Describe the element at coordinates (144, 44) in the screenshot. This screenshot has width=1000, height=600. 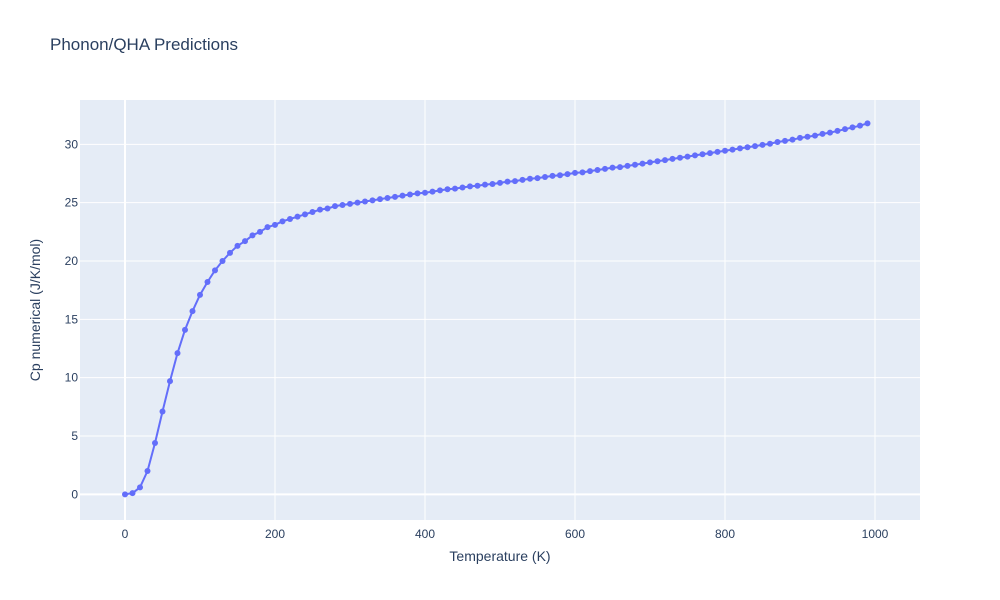
I see `chart-title: Phonon/QHA Predictions` at that location.